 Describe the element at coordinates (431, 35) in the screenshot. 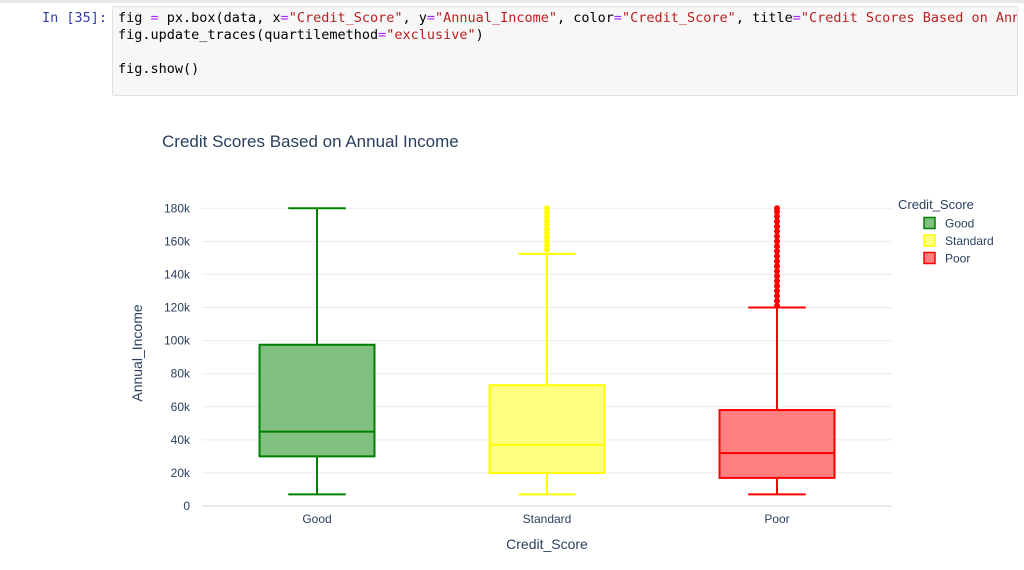

I see `code-token: "exclusive"` at that location.